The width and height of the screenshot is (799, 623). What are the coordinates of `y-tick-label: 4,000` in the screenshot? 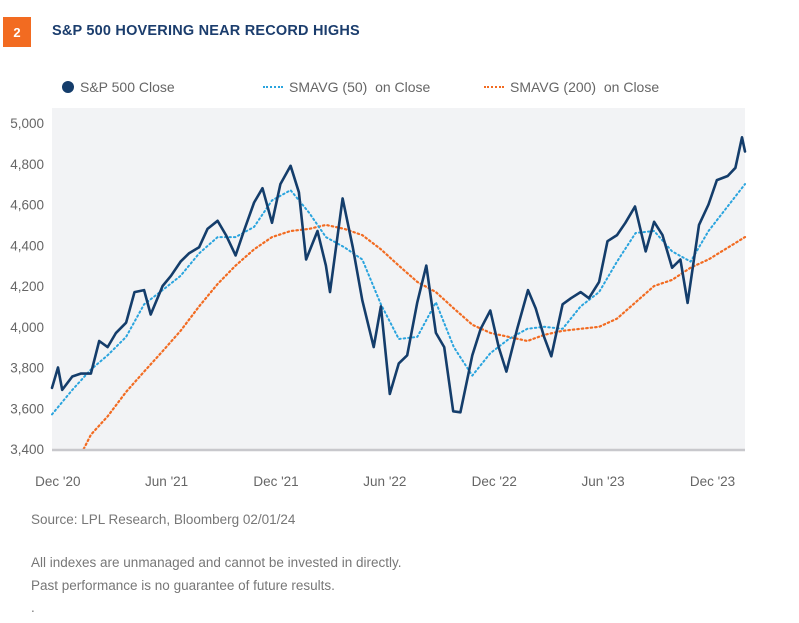 It's located at (27, 327).